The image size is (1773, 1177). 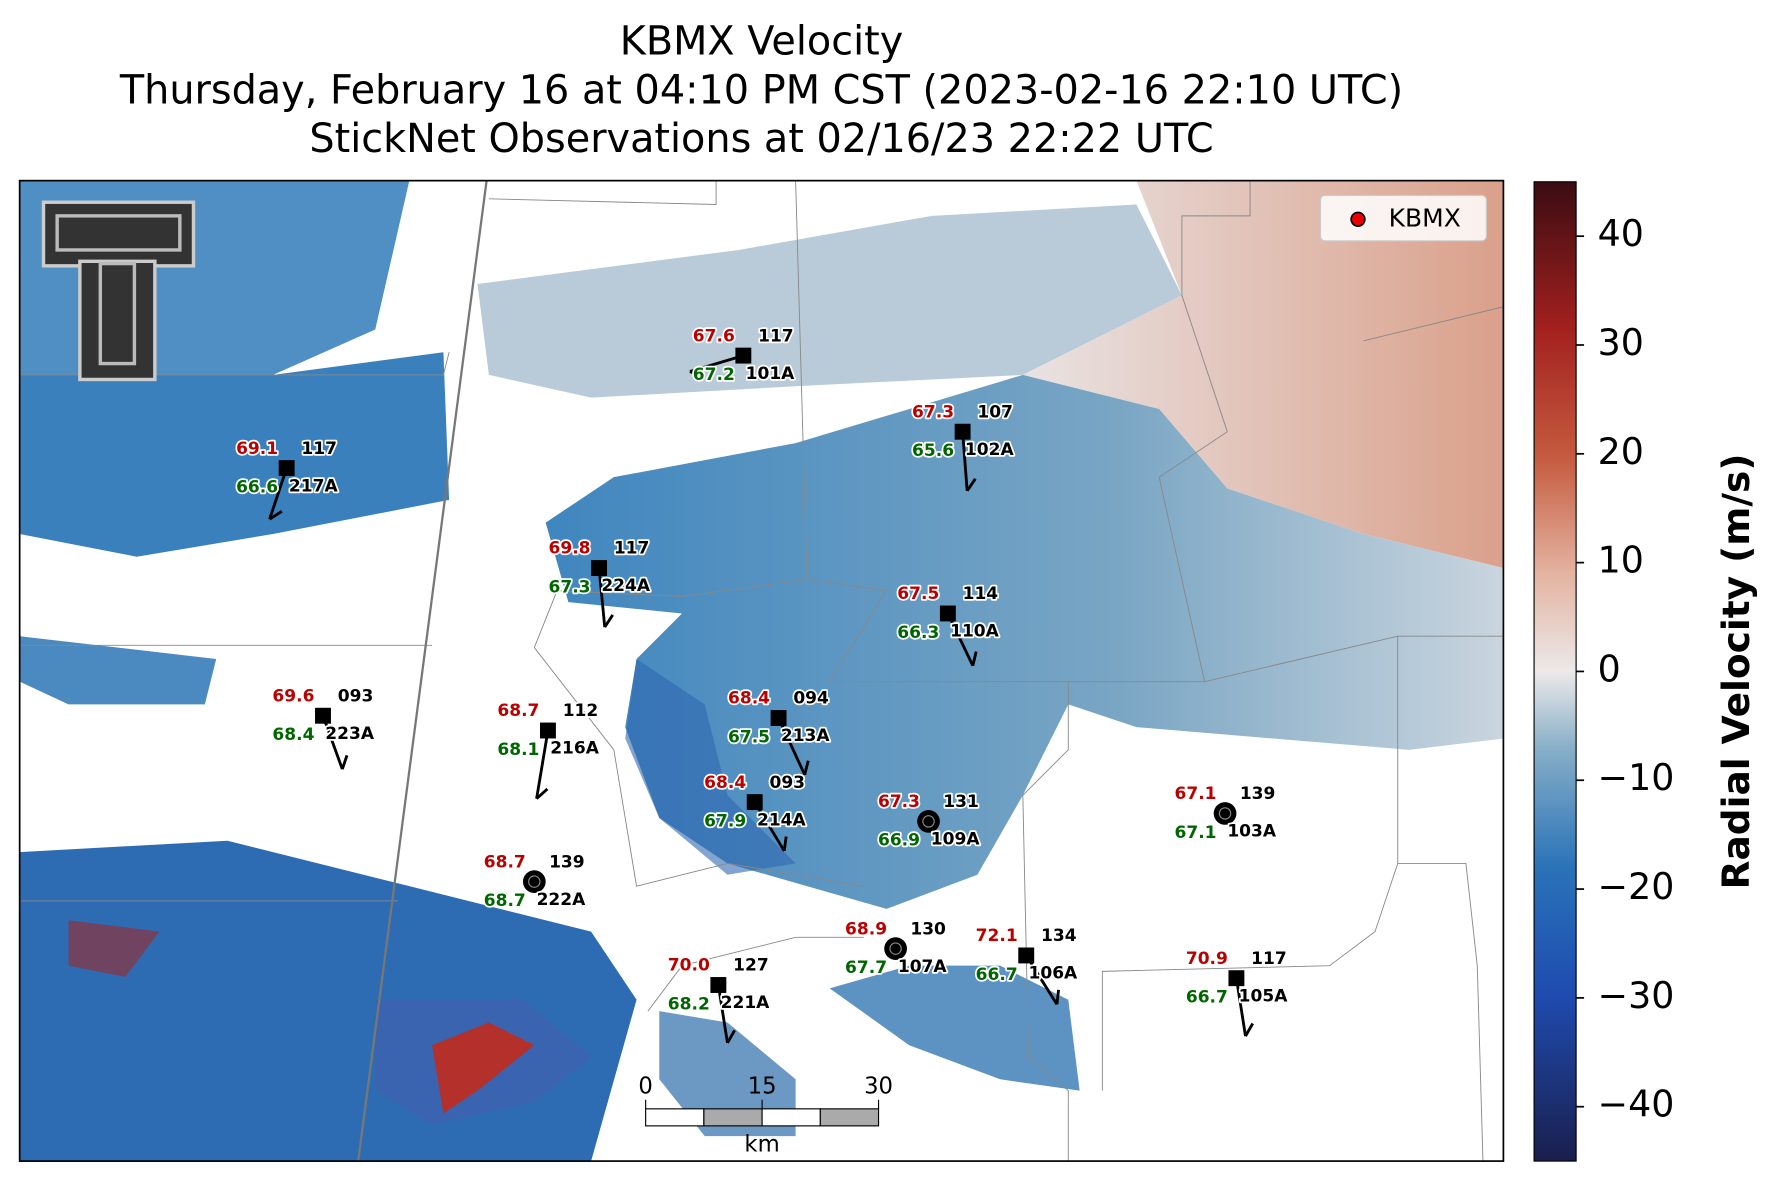 I want to click on station-temperature: 69.1, so click(x=257, y=449).